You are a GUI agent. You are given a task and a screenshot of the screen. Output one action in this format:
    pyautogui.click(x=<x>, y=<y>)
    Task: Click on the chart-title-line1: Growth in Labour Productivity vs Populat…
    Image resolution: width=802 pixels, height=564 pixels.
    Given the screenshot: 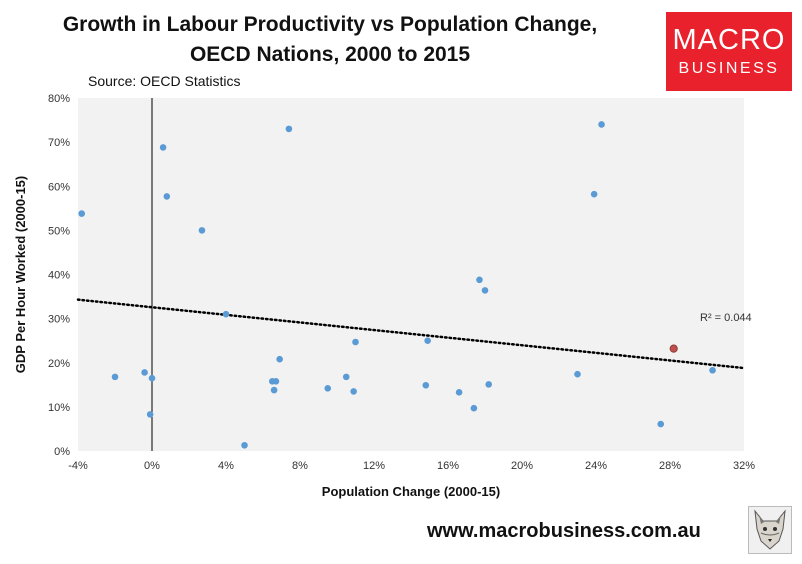 What is the action you would take?
    pyautogui.click(x=330, y=24)
    